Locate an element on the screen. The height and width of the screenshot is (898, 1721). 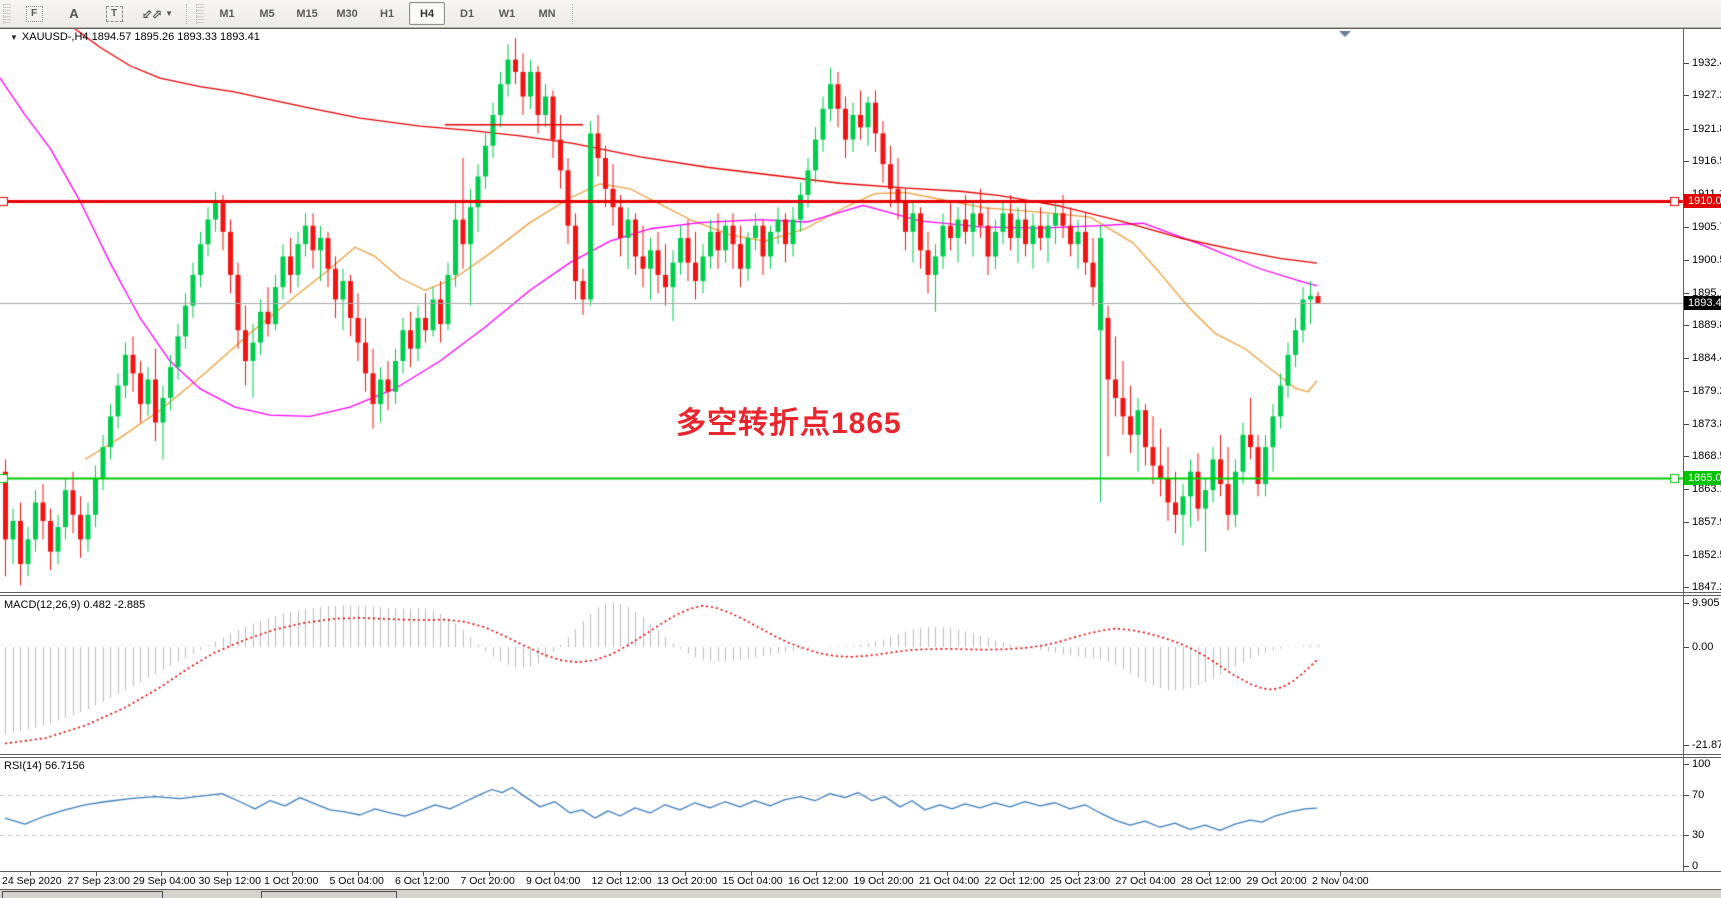
date-label: 9 Oct 04:00 is located at coordinates (553, 881).